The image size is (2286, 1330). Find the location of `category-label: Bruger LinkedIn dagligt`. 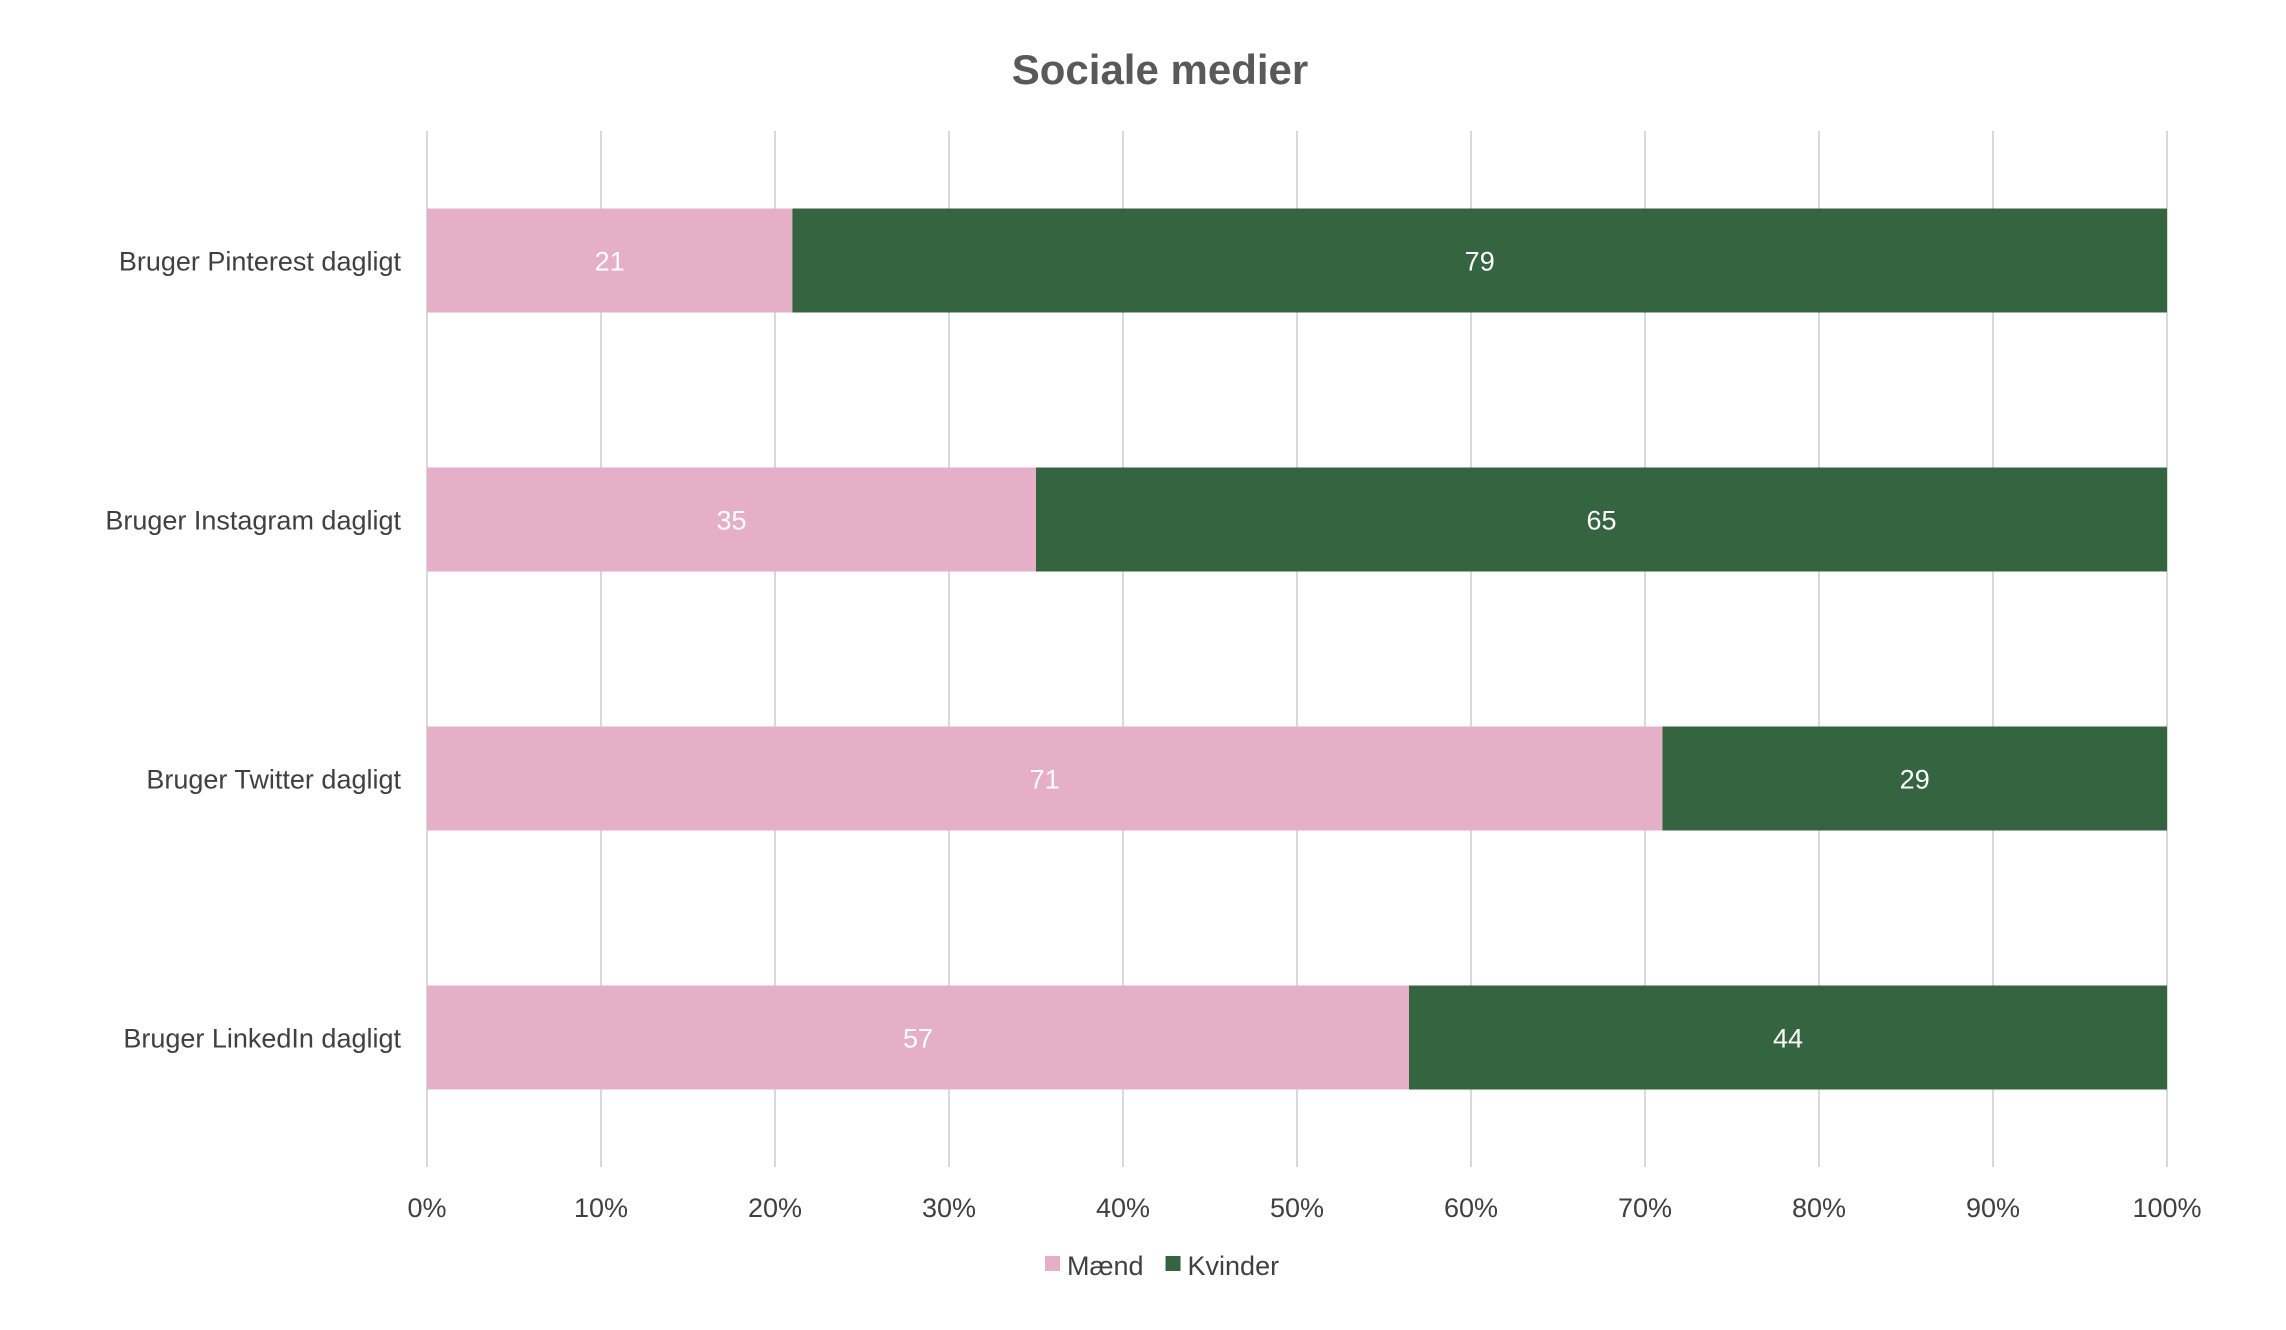

category-label: Bruger LinkedIn dagligt is located at coordinates (262, 1039).